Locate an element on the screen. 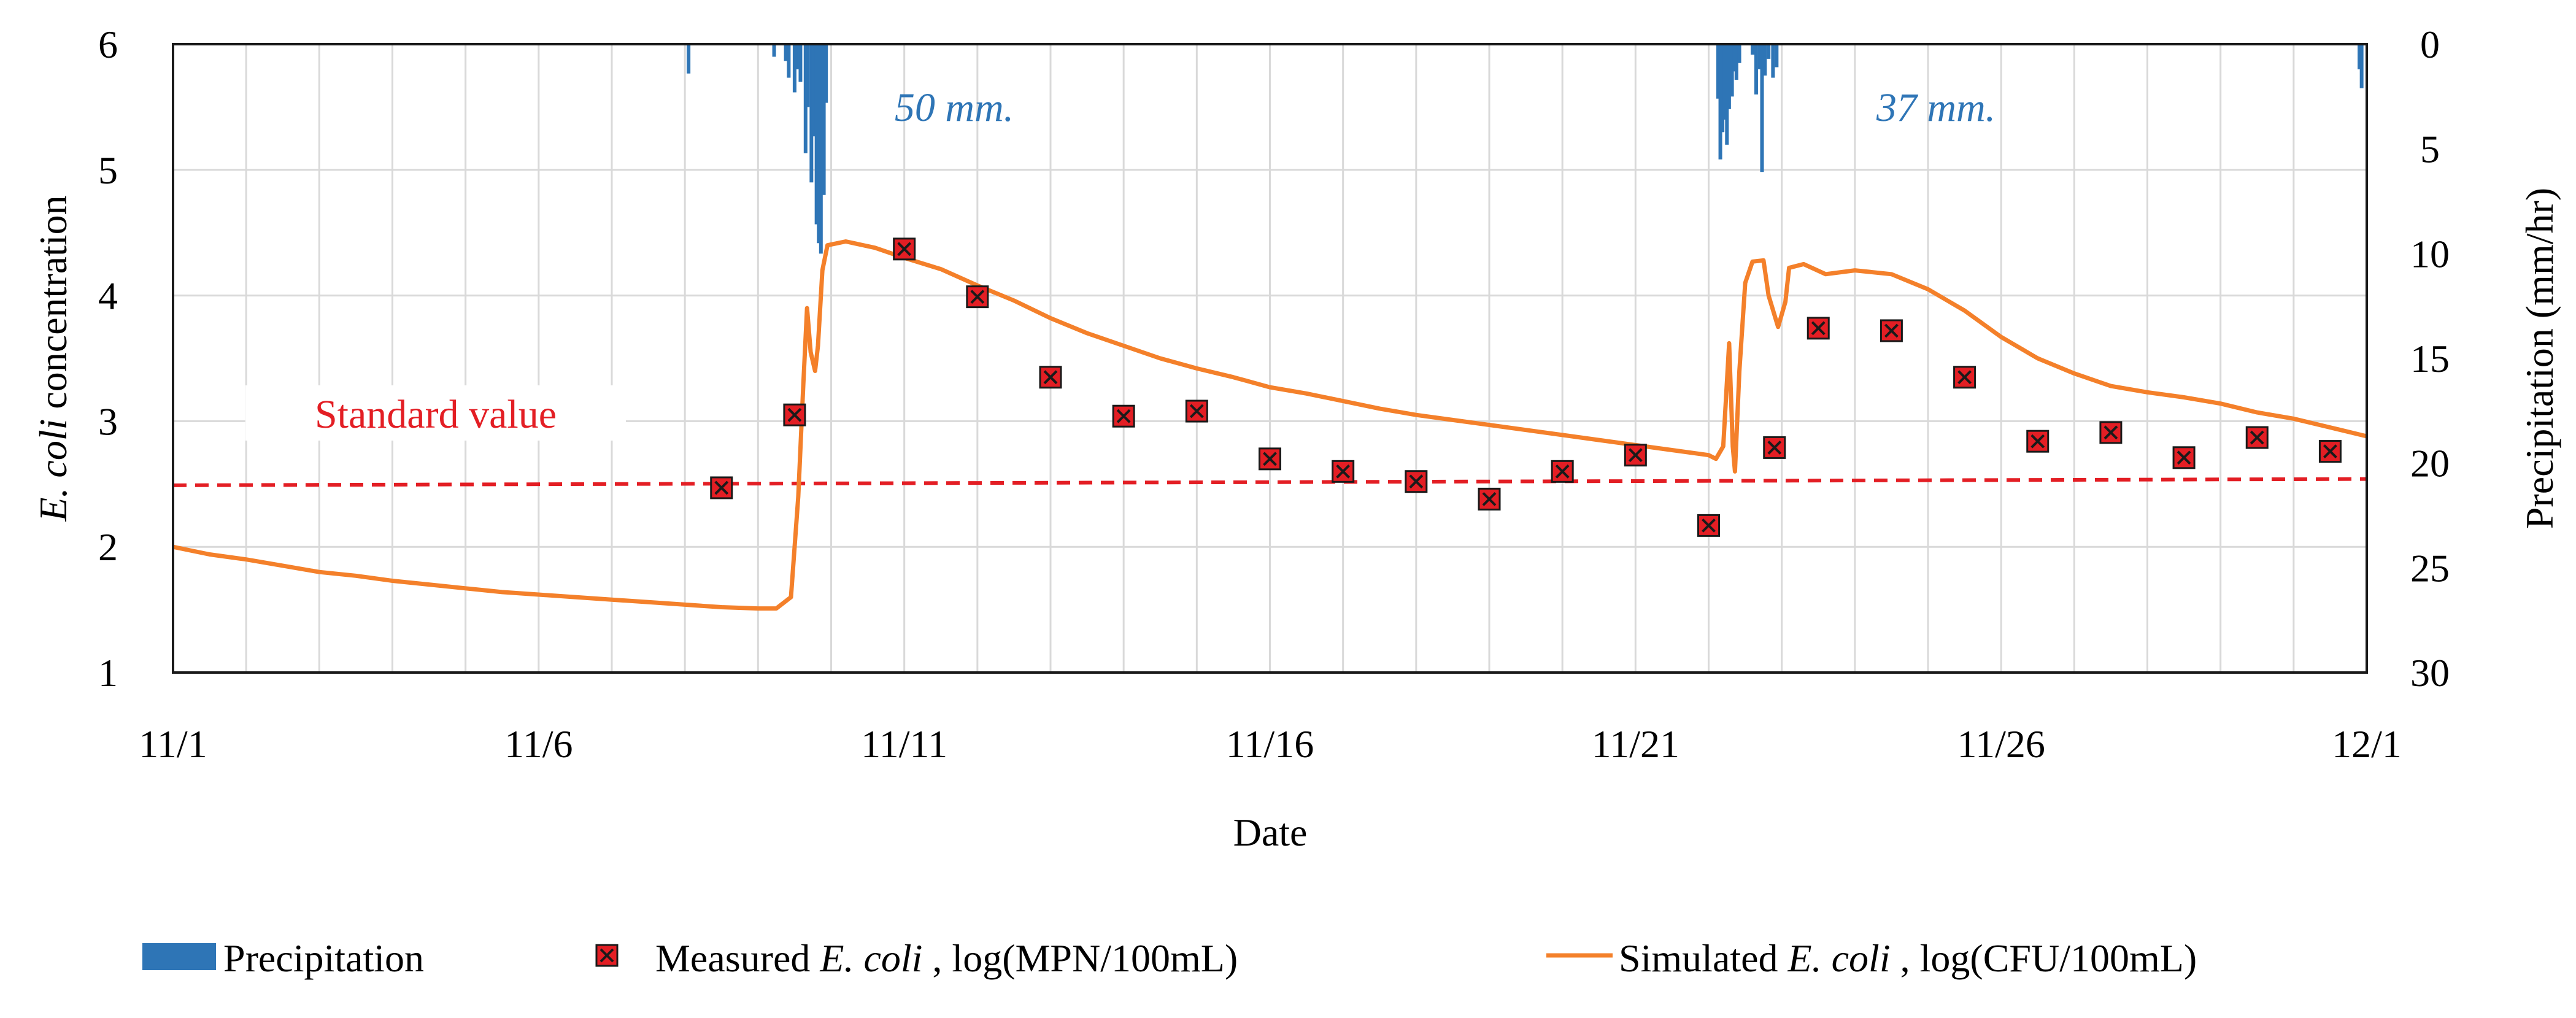  y2-tick-label: 10 is located at coordinates (2430, 254).